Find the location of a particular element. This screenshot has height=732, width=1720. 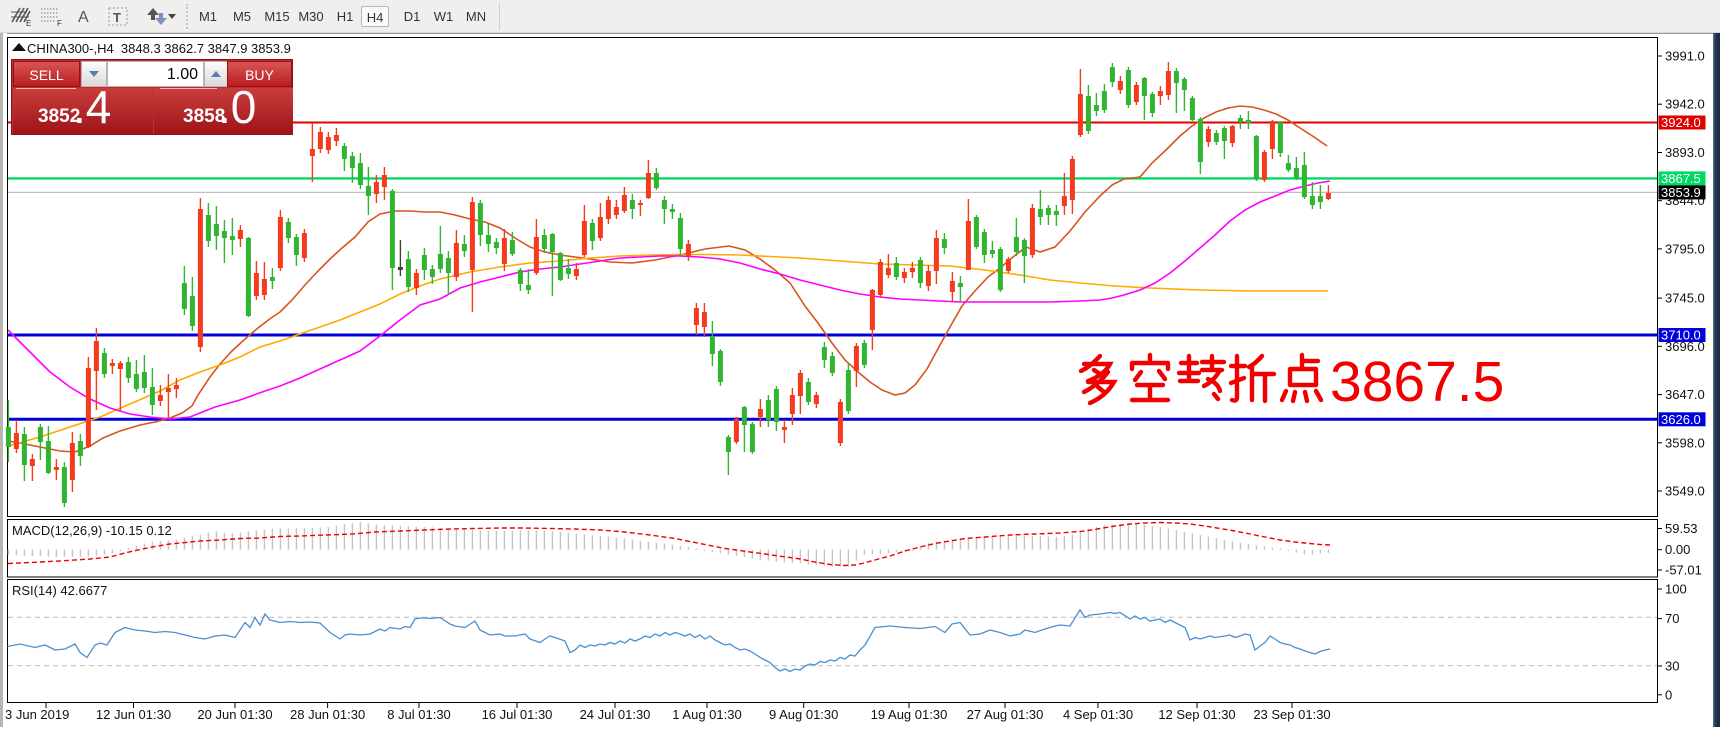

svg-text: 12 Sep 01:30 is located at coordinates (1196, 714).